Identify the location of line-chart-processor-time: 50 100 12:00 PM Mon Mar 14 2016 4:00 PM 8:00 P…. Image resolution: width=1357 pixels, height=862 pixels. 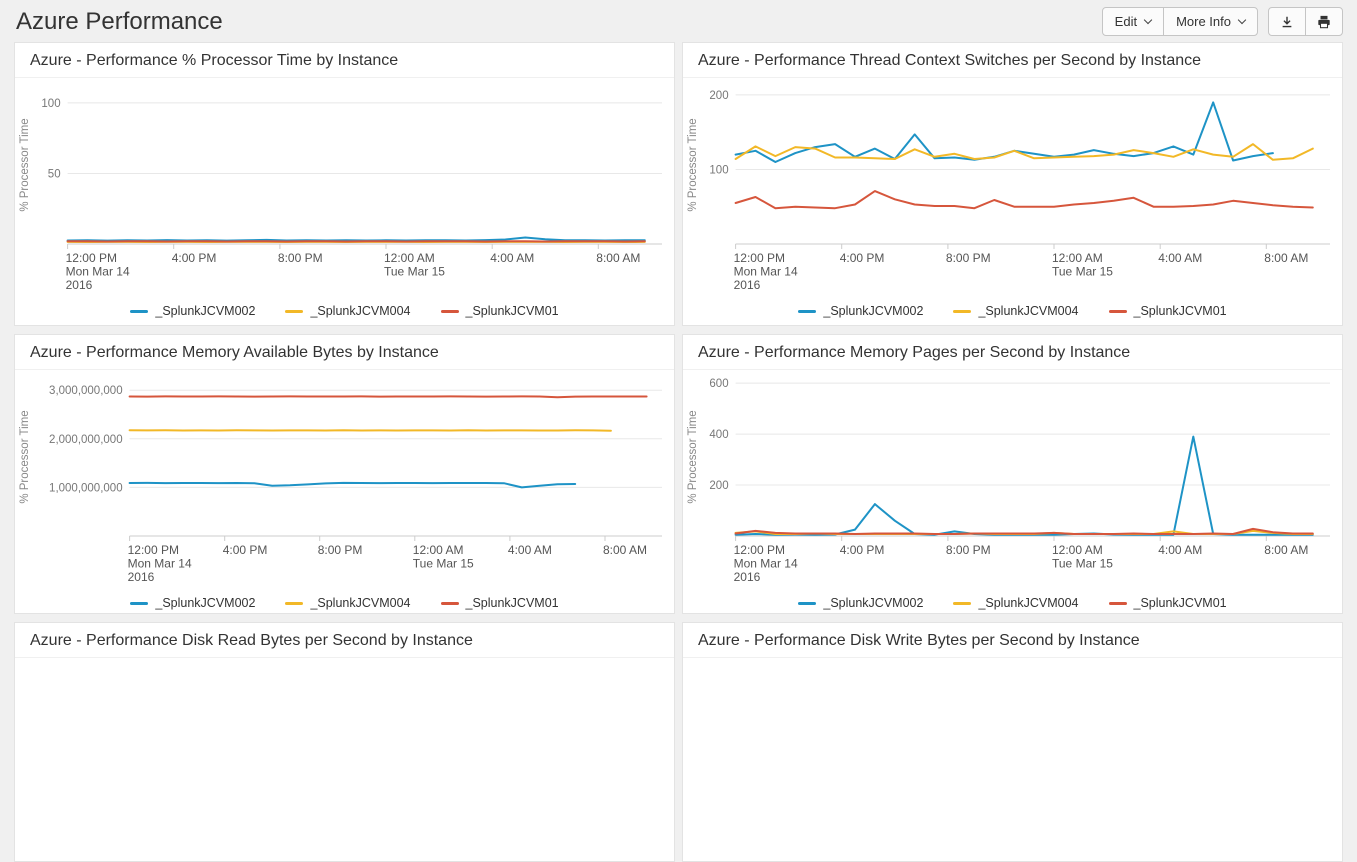
(344, 188).